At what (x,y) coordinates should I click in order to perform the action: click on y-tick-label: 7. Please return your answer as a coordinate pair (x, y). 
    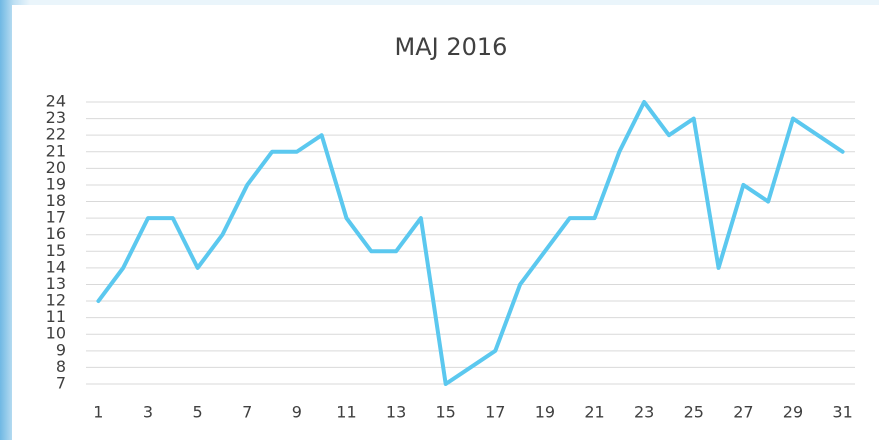
    Looking at the image, I should click on (61, 383).